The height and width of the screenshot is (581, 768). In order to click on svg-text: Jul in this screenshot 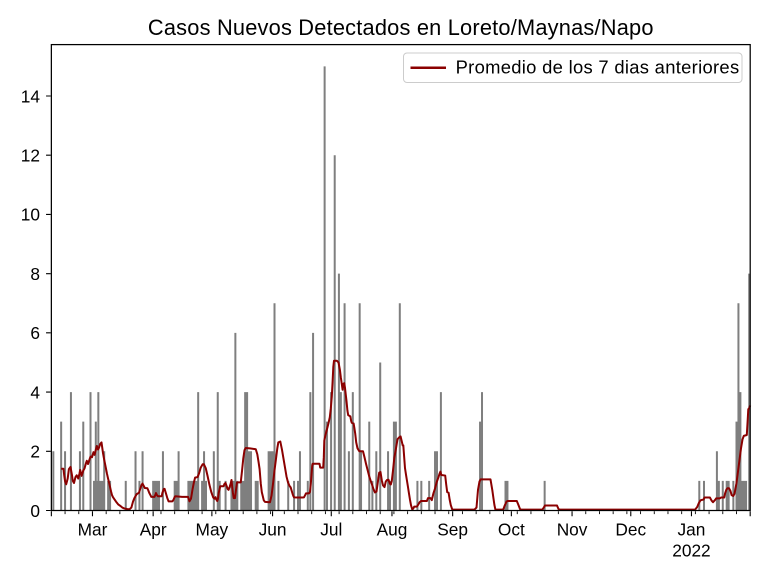, I will do `click(331, 529)`.